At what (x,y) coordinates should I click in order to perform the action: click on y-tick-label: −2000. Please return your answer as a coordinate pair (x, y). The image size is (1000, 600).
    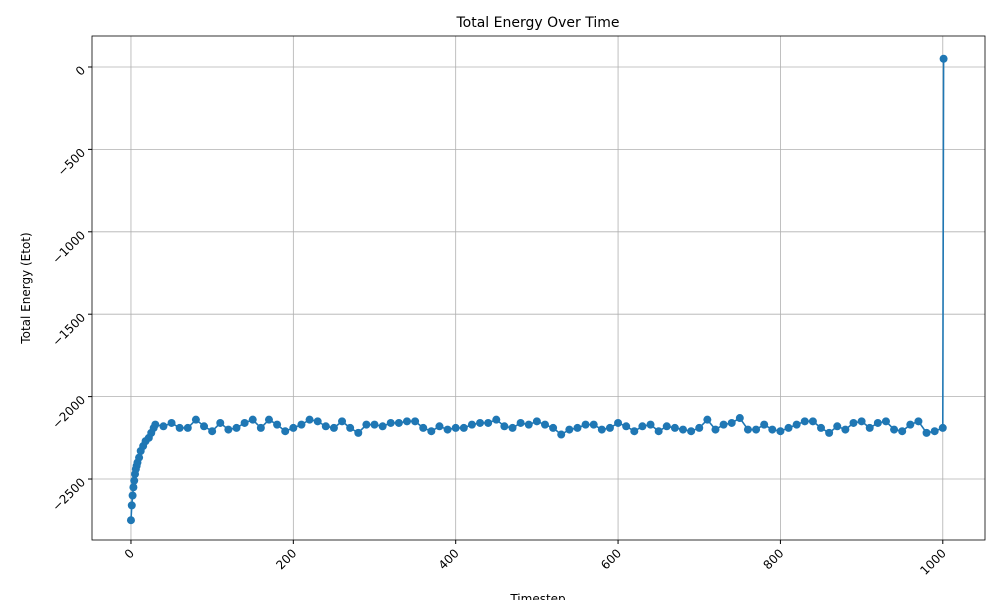
    Looking at the image, I should click on (69, 412).